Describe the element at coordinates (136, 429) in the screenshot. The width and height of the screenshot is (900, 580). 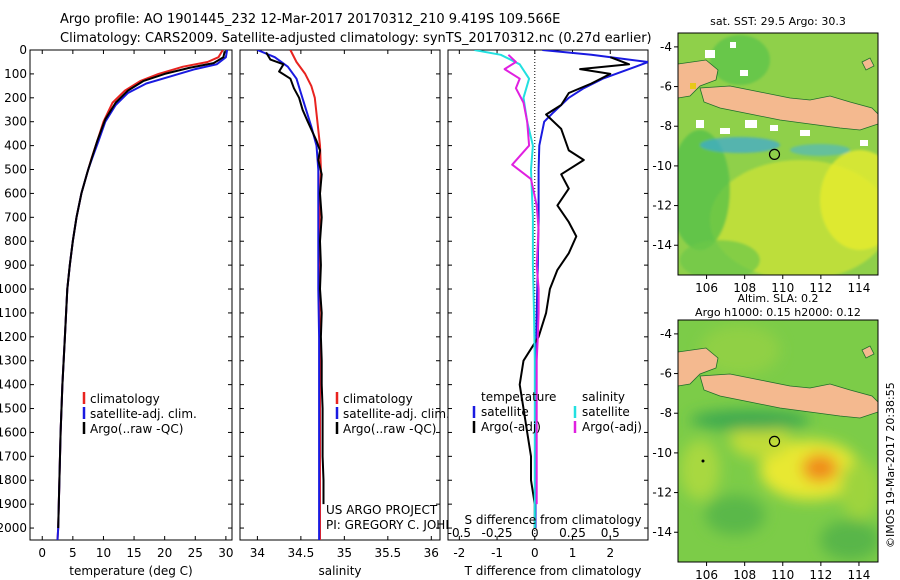
I see `legend-label-argo: Argo(..raw -QC)` at that location.